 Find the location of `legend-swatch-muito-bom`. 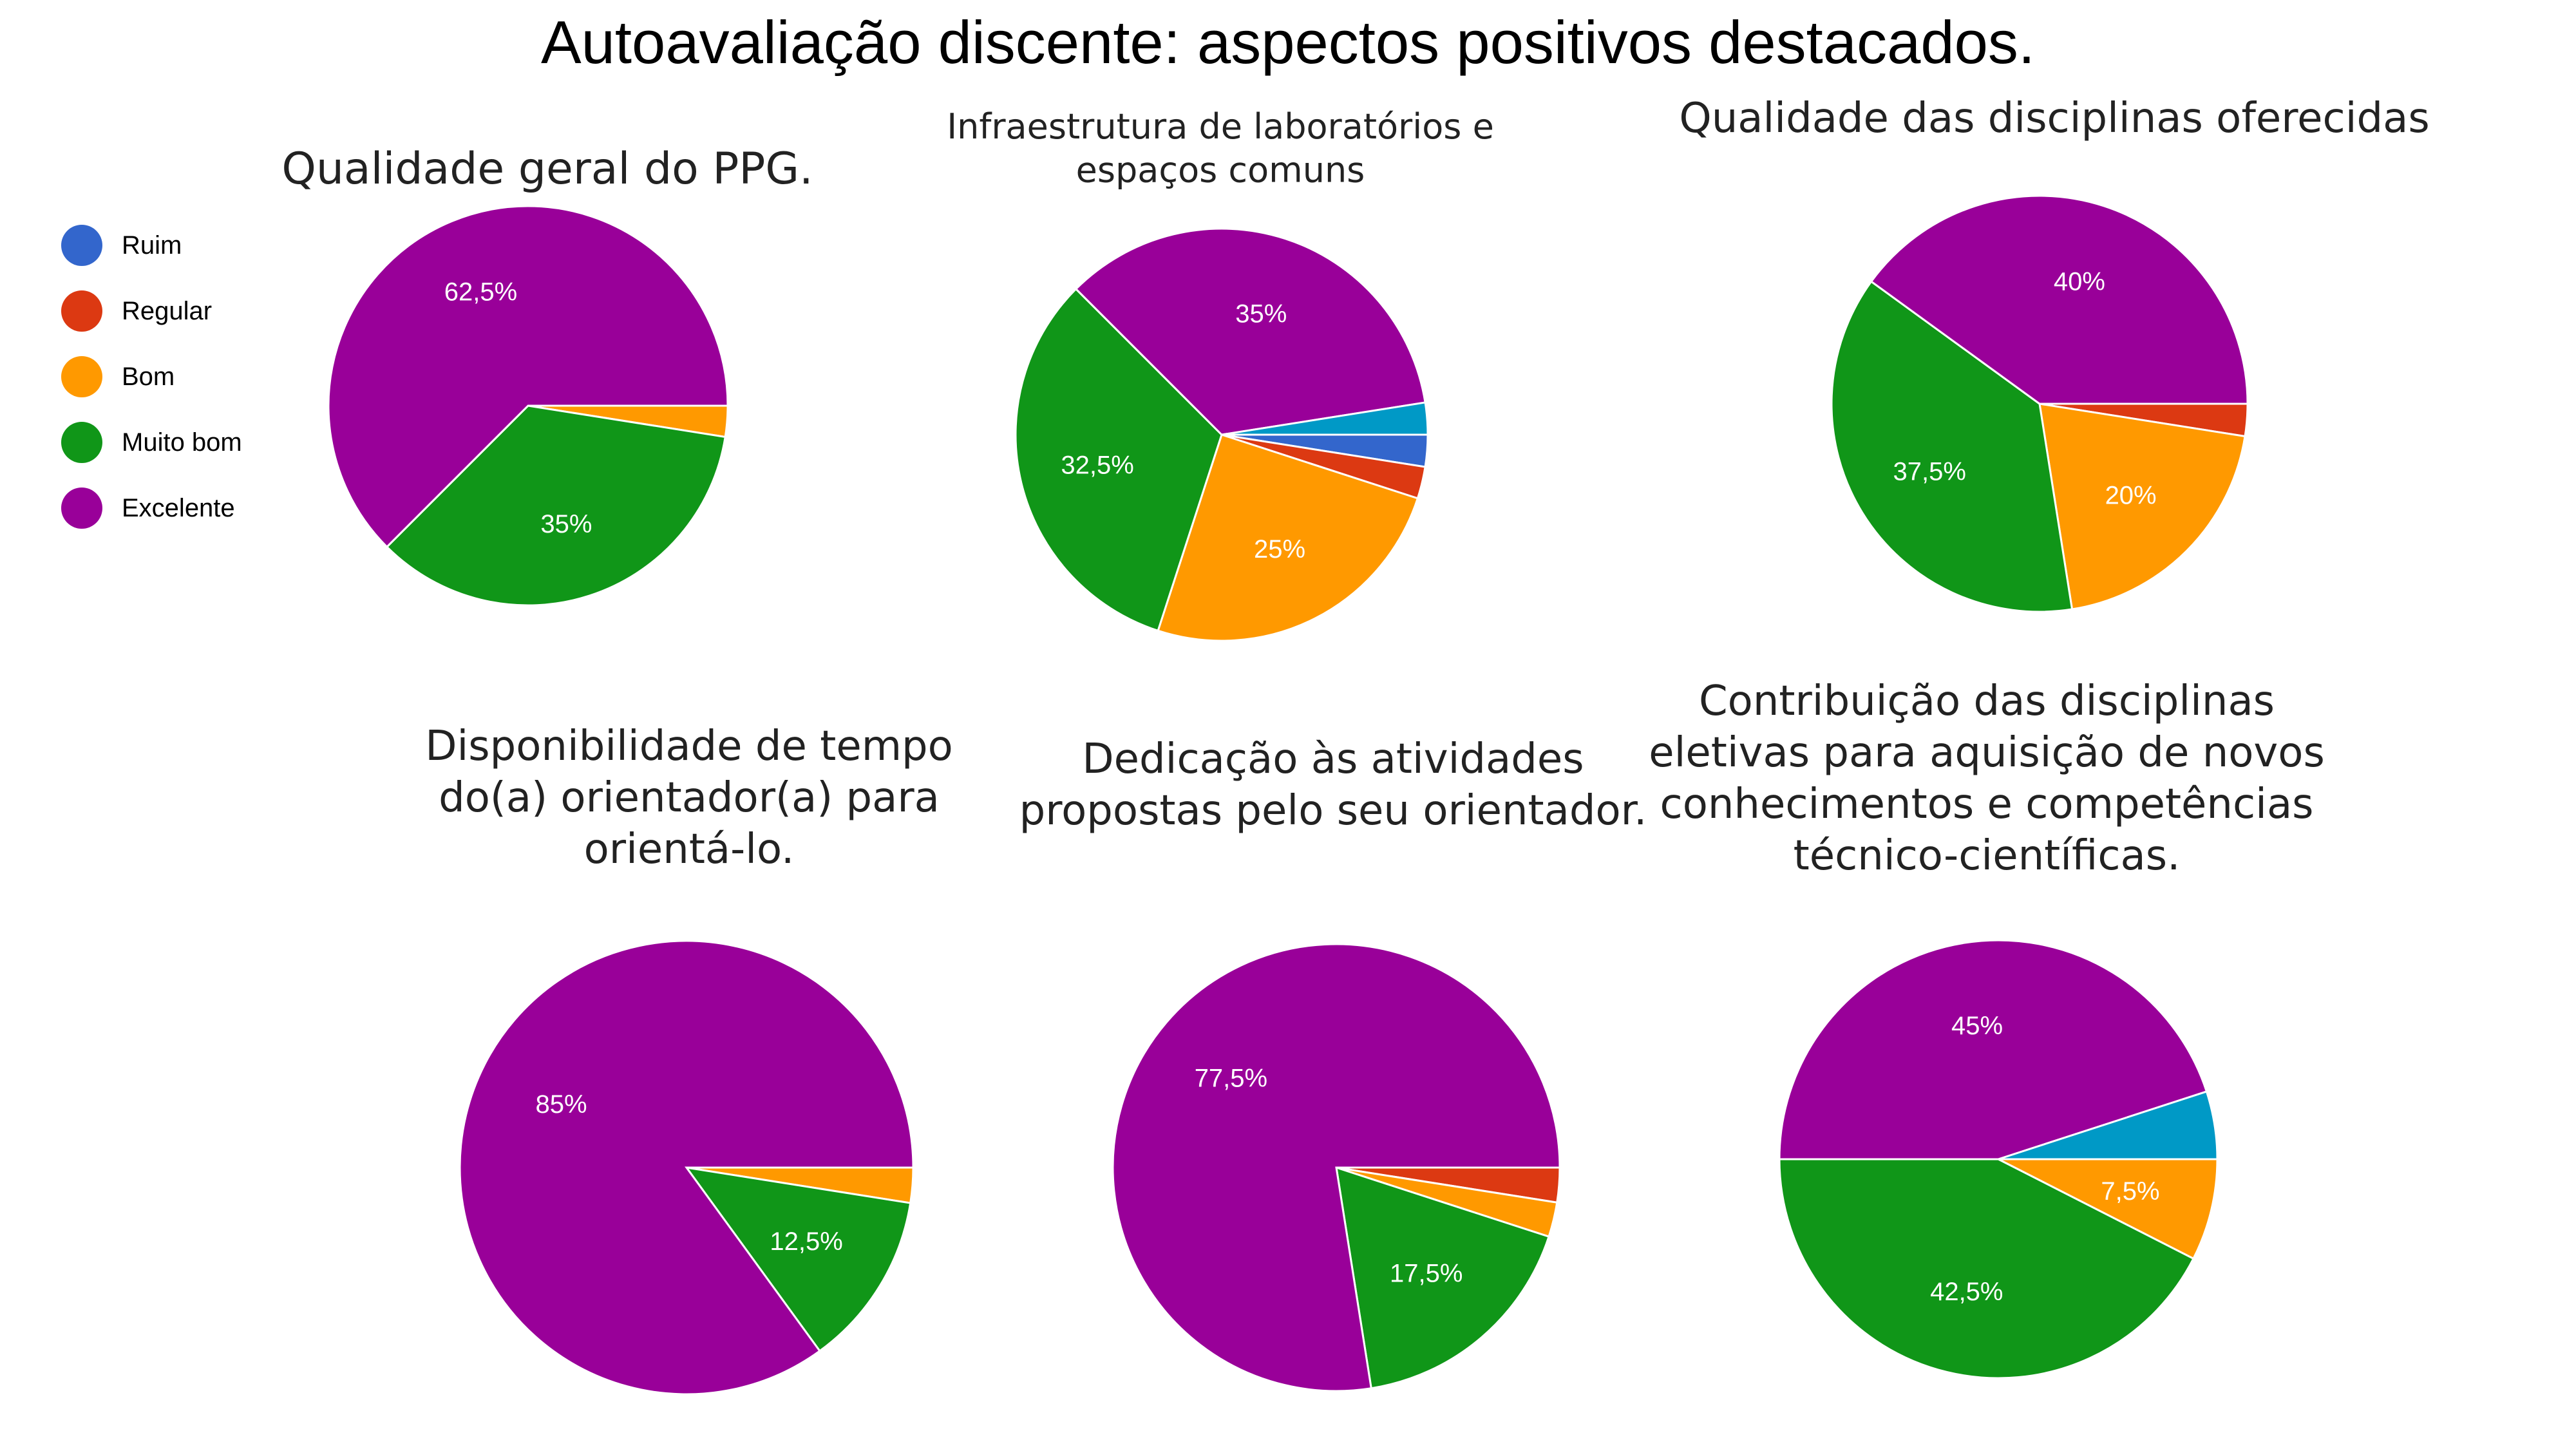

legend-swatch-muito-bom is located at coordinates (81, 443).